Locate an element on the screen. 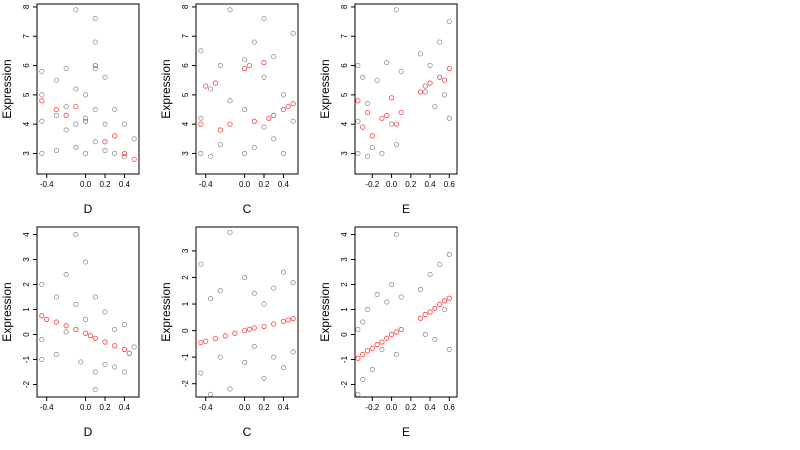  x-axis-label: C is located at coordinates (247, 209).